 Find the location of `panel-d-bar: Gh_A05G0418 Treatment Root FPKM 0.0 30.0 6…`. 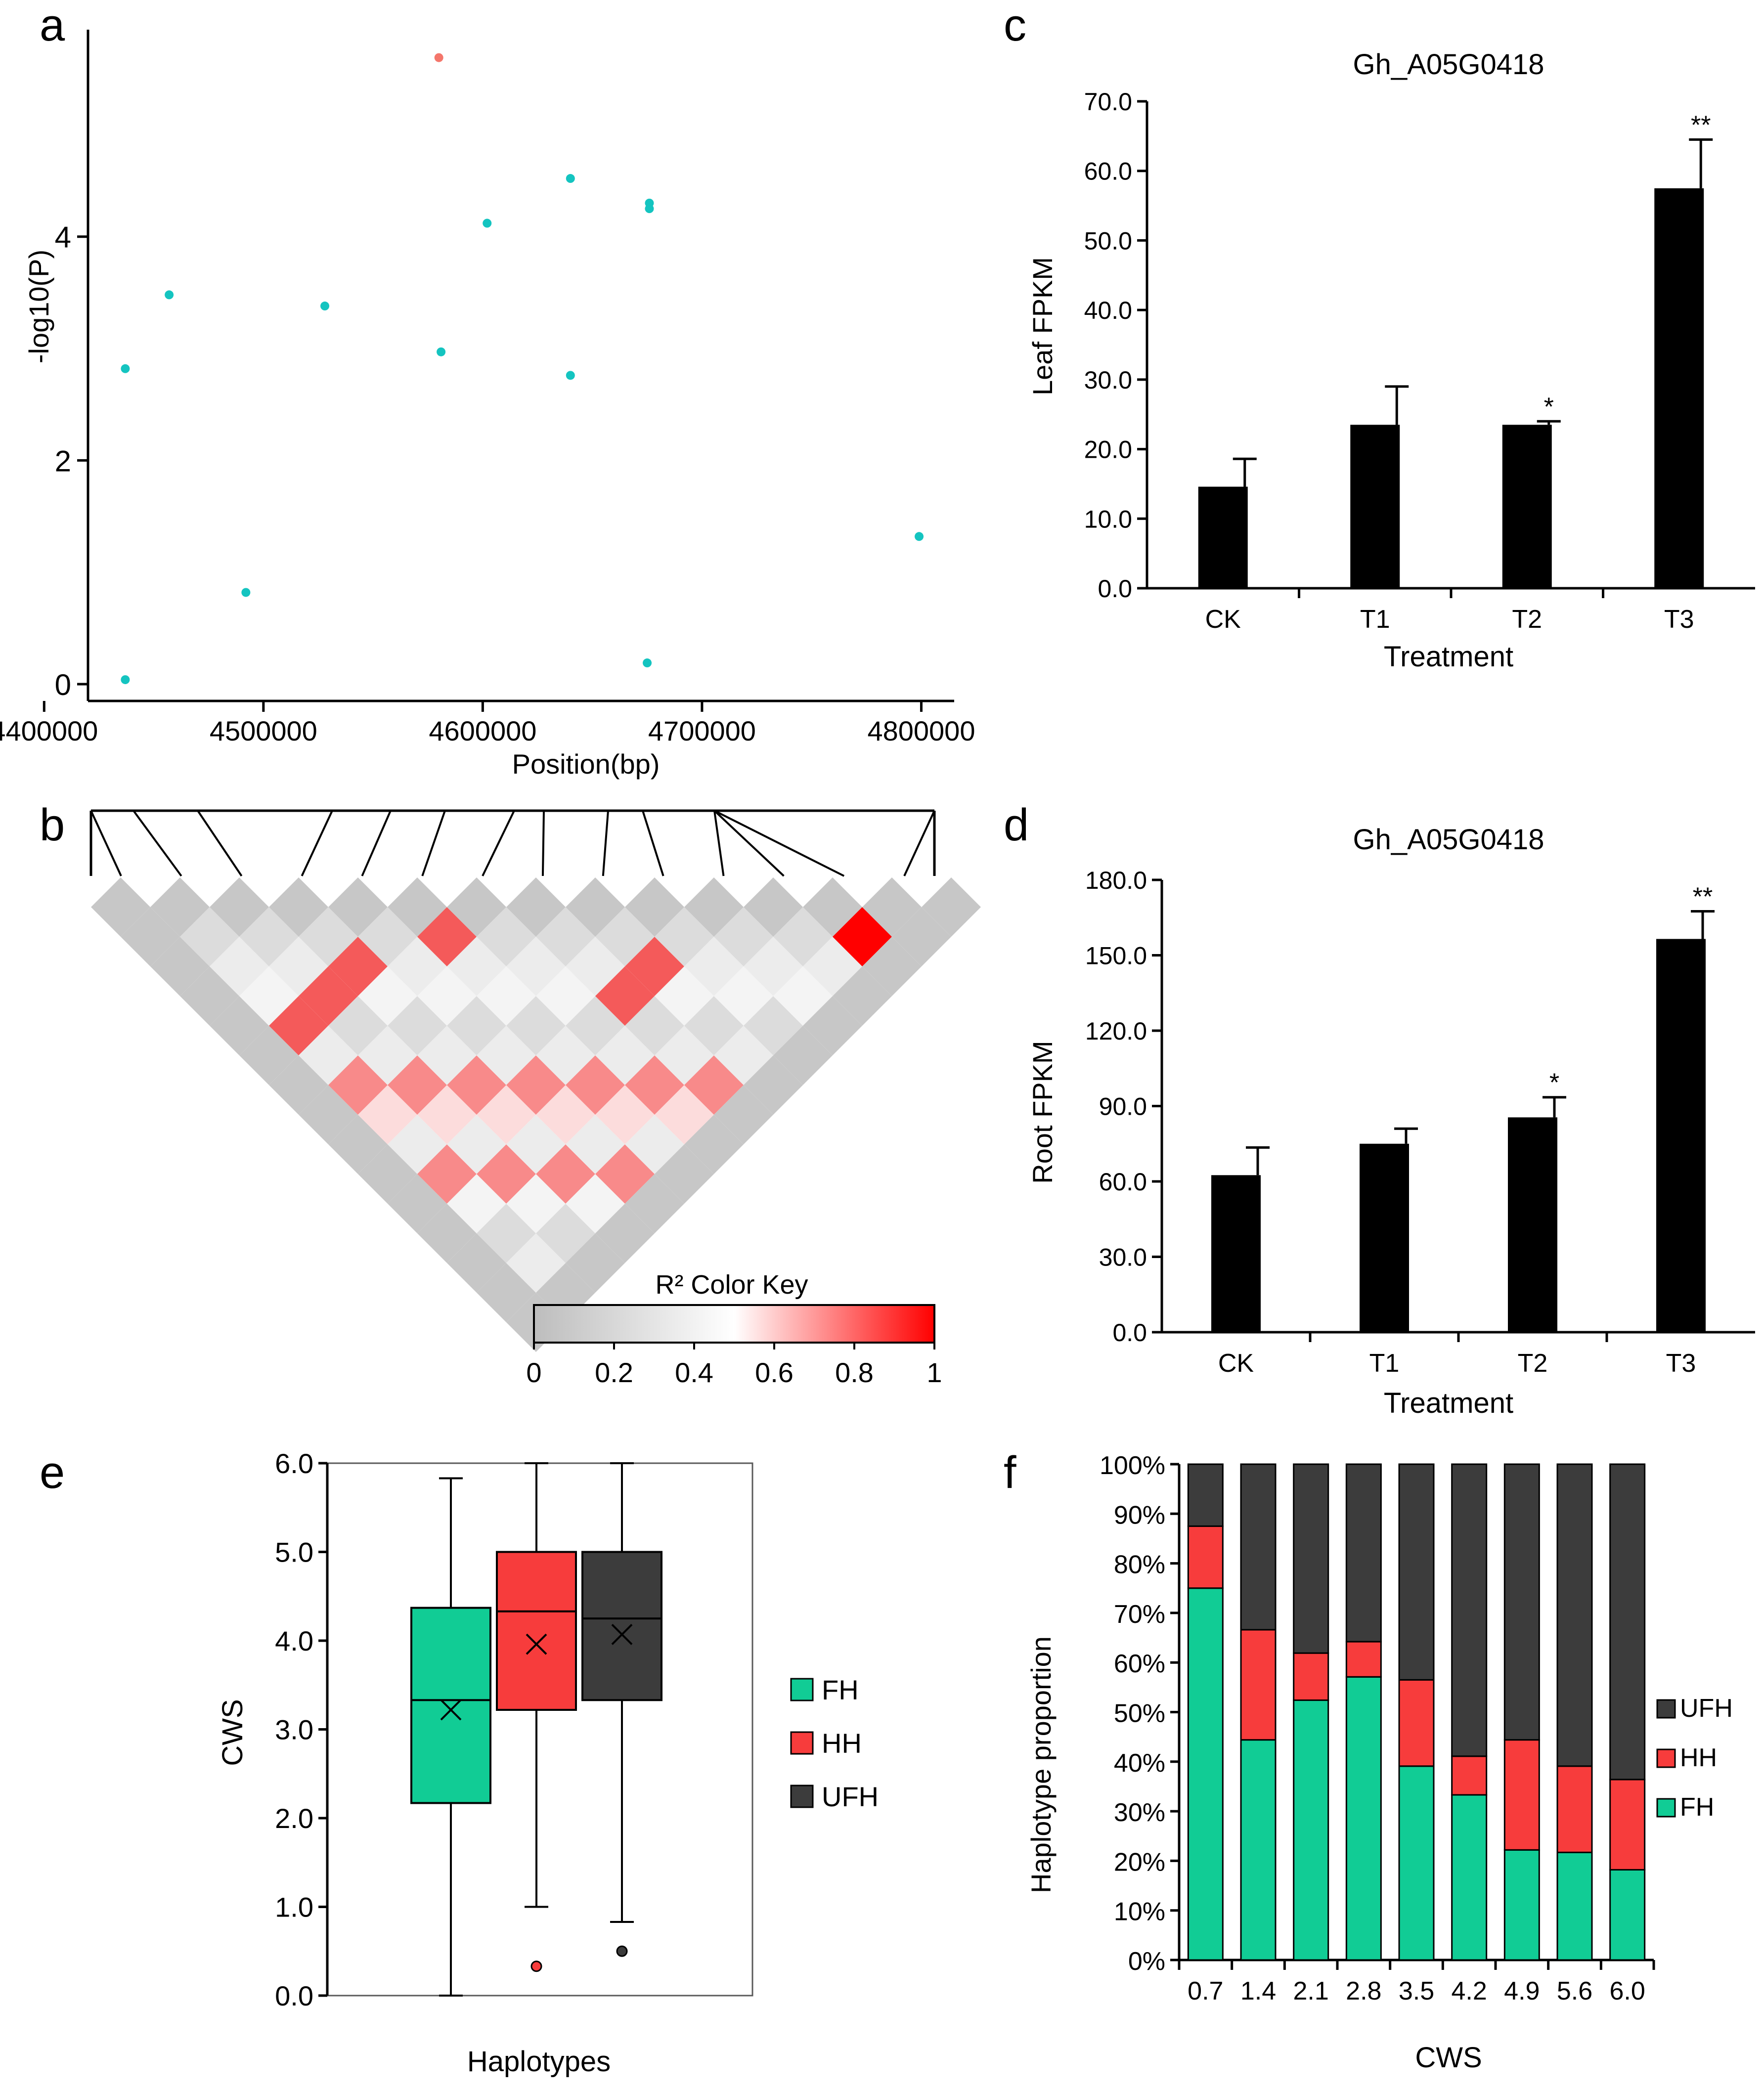

panel-d-bar: Gh_A05G0418 Treatment Root FPKM 0.0 30.0 6… is located at coordinates (1391, 1121).